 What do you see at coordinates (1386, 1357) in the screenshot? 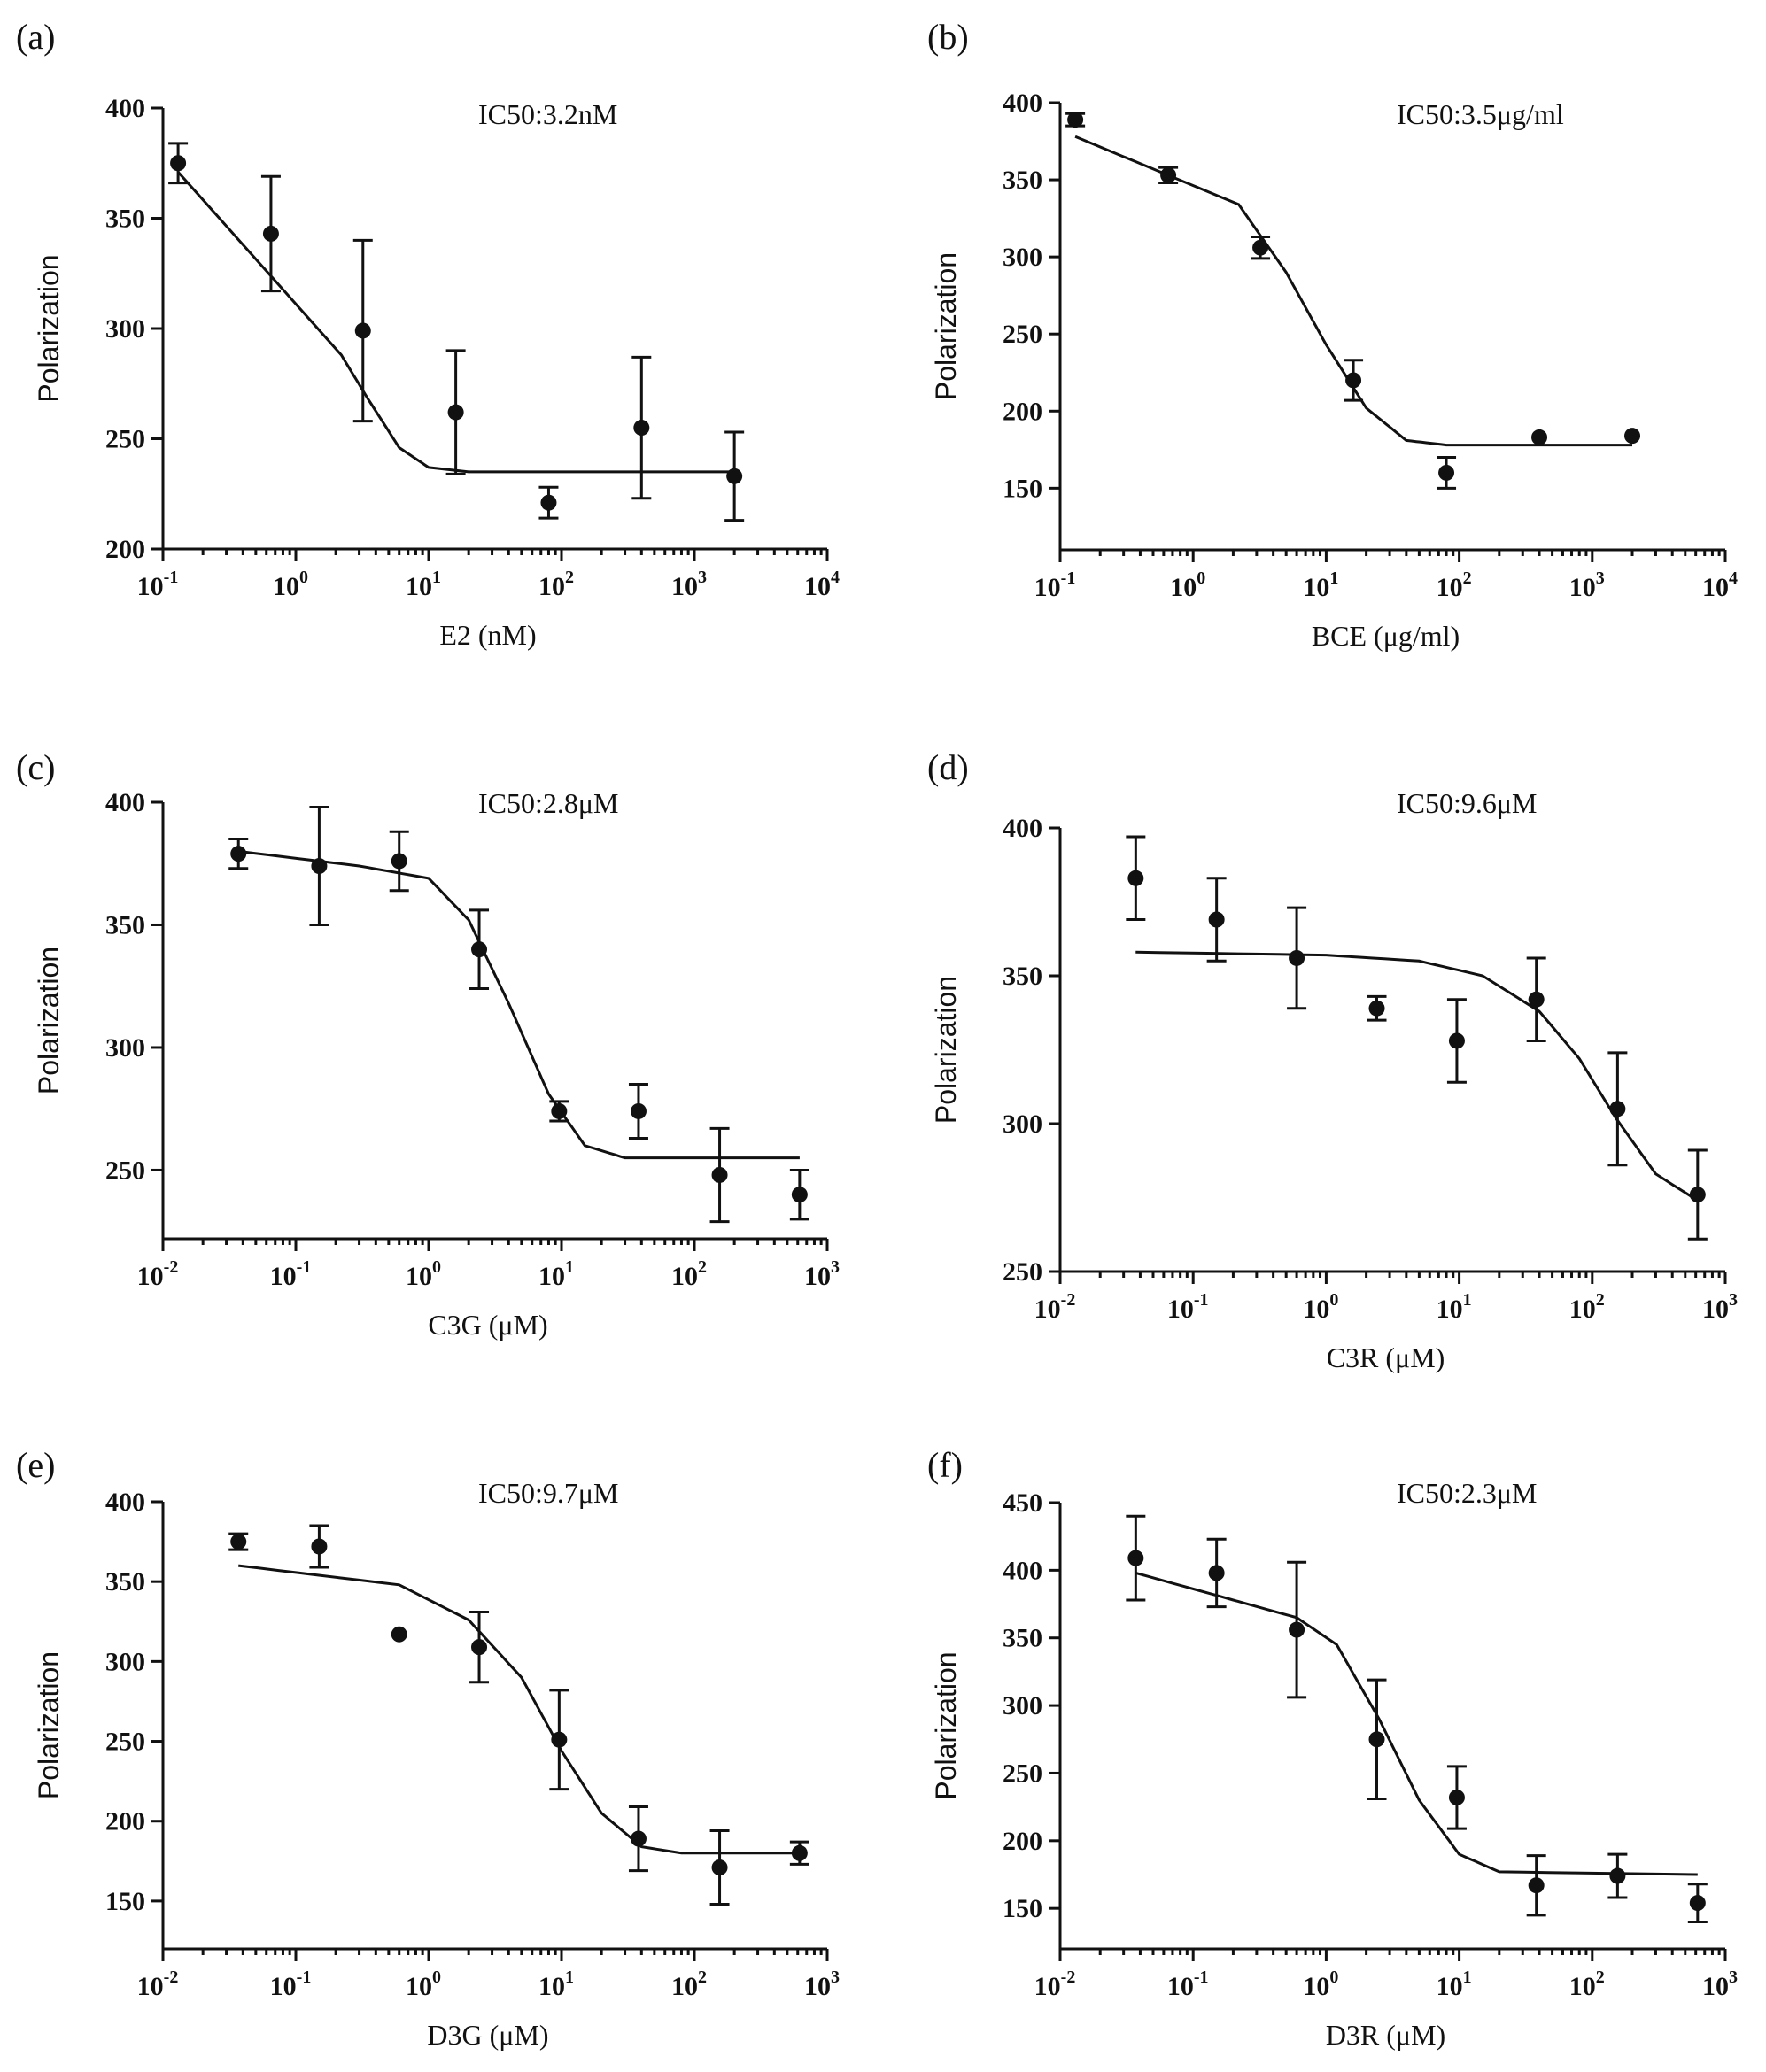
I see `x-axis-label: C3R (μM)` at bounding box center [1386, 1357].